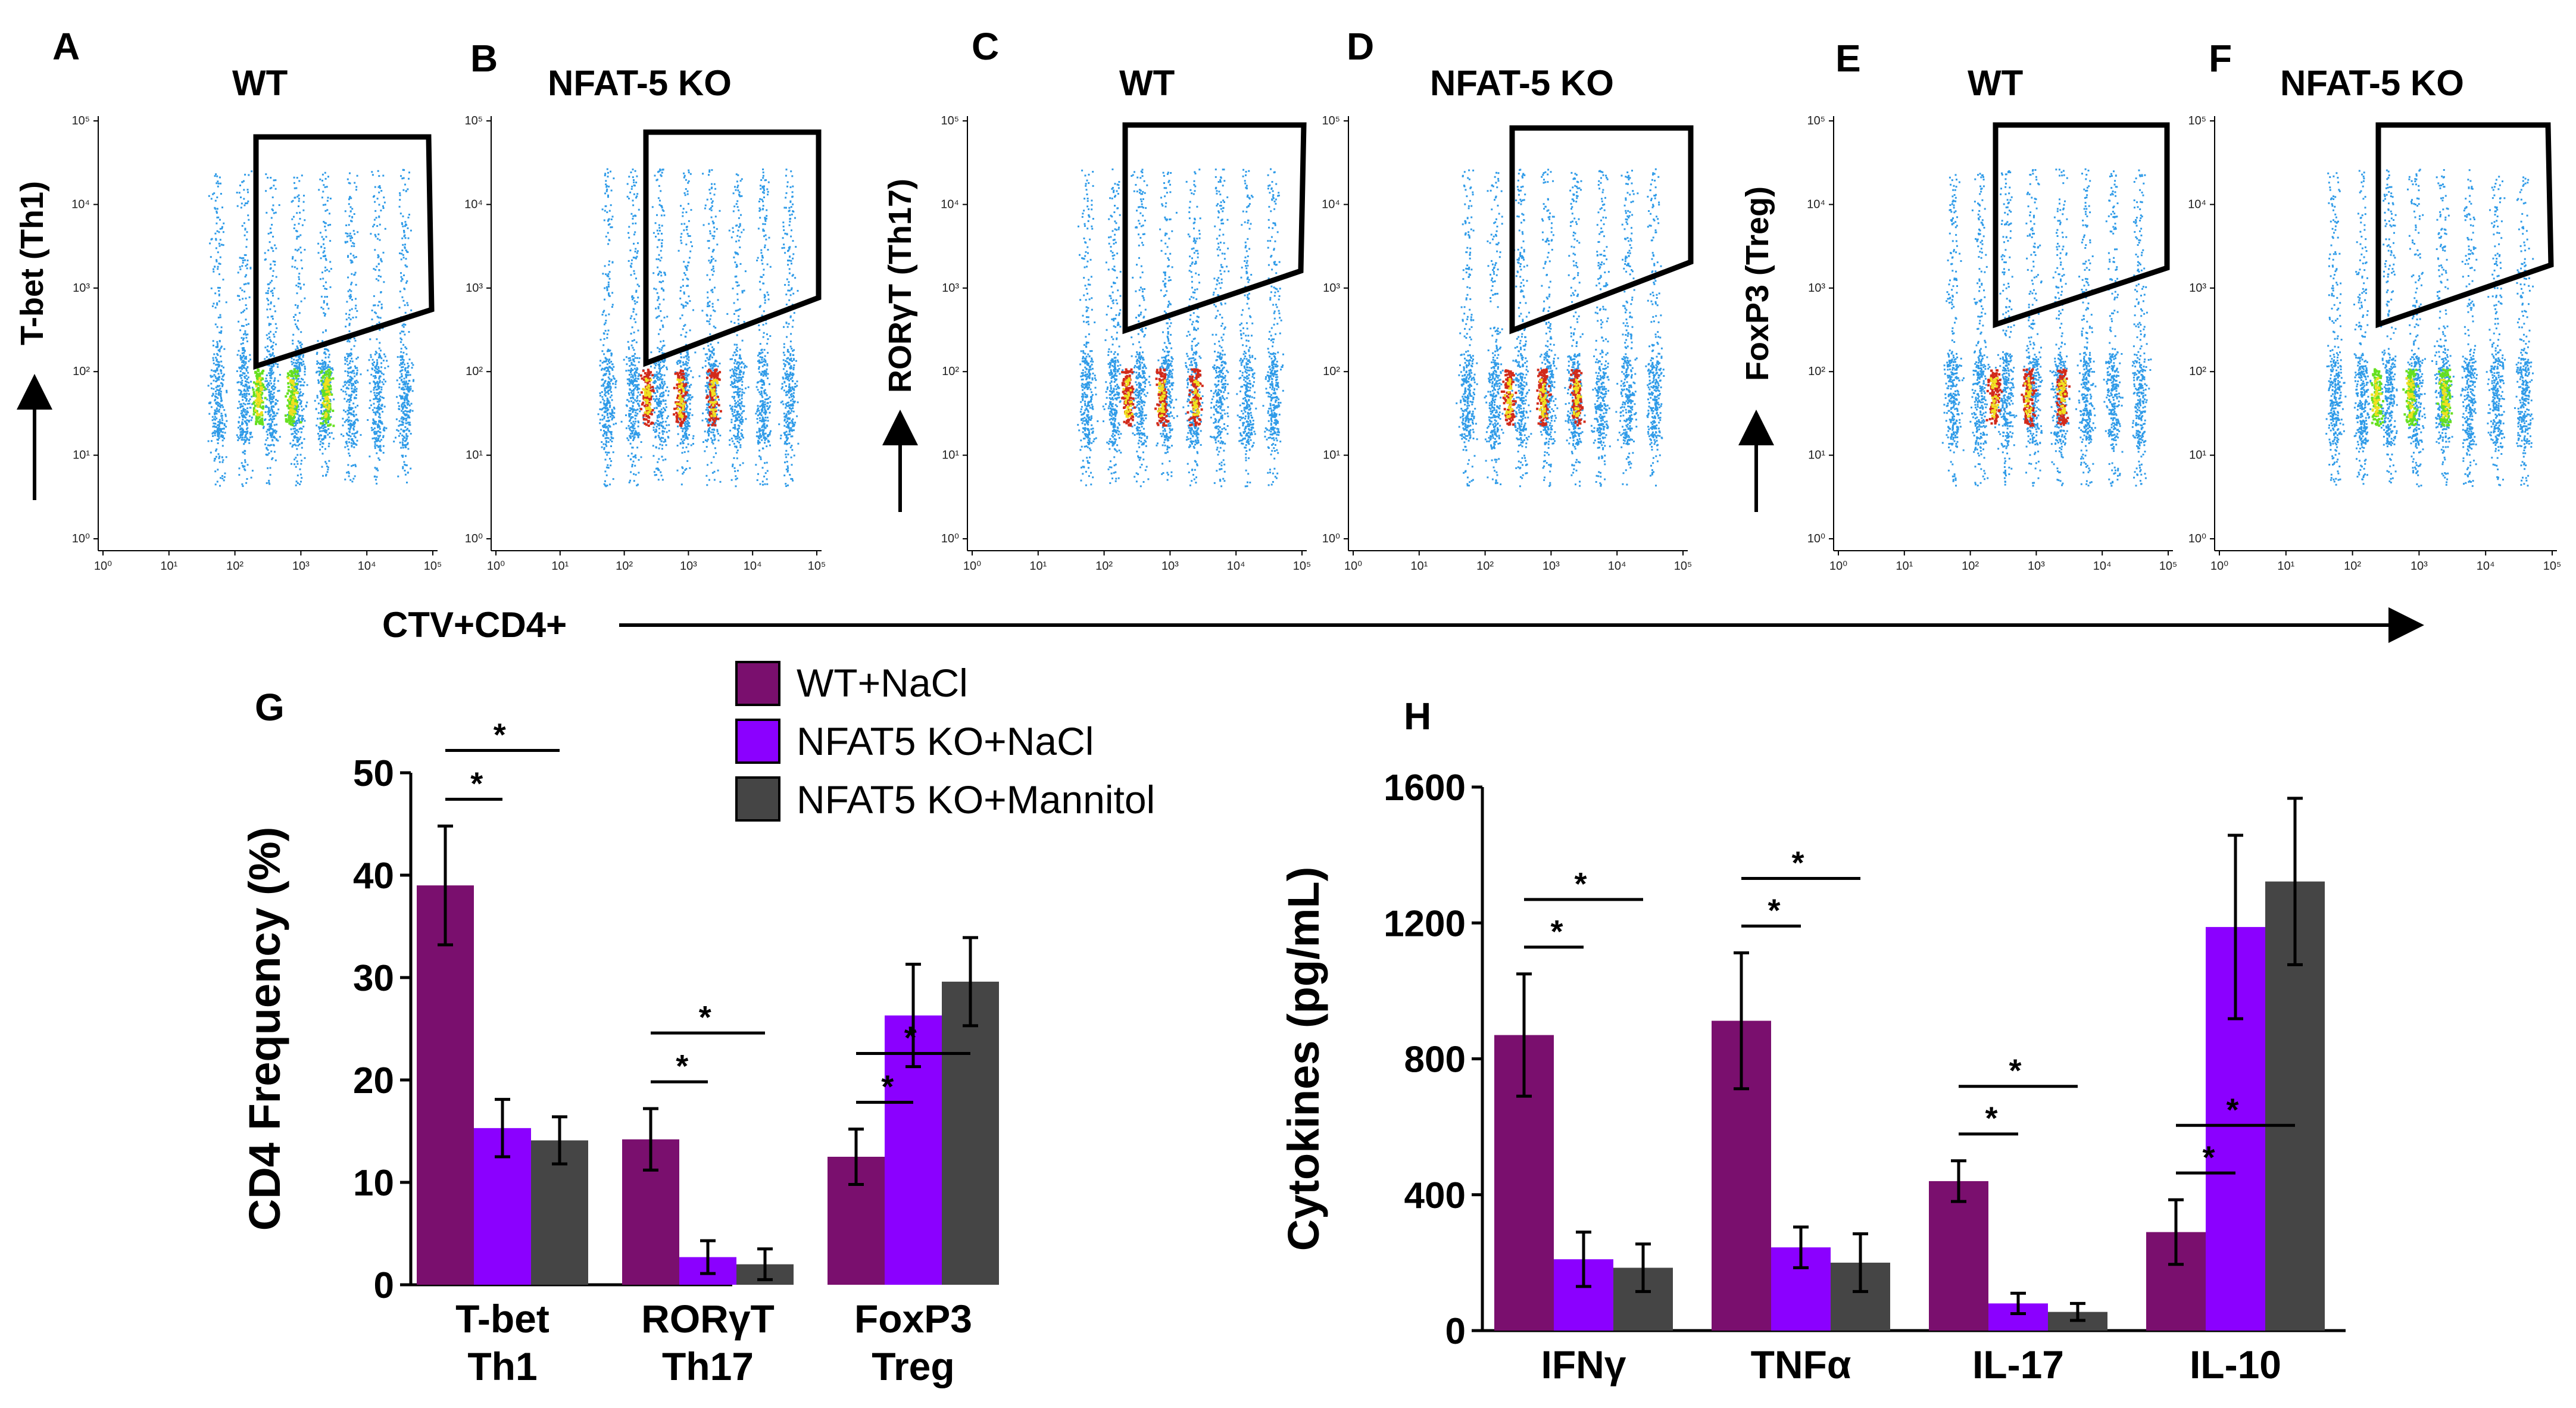 The image size is (2576, 1408). Describe the element at coordinates (1992, 343) in the screenshot. I see `flow-plot-e: 10⁰ 10⁰ 10¹ 10¹ 10² 10² 10³ 10³ 10⁴ 10⁴ 10⁵ 10⁵` at that location.